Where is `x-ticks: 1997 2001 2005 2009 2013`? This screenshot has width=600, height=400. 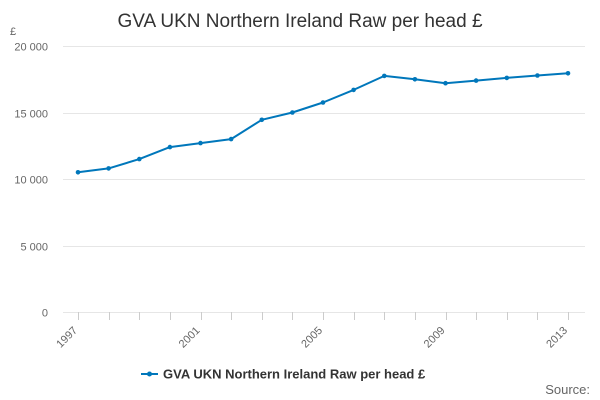 x-ticks: 1997 2001 2005 2009 2013 is located at coordinates (312, 331).